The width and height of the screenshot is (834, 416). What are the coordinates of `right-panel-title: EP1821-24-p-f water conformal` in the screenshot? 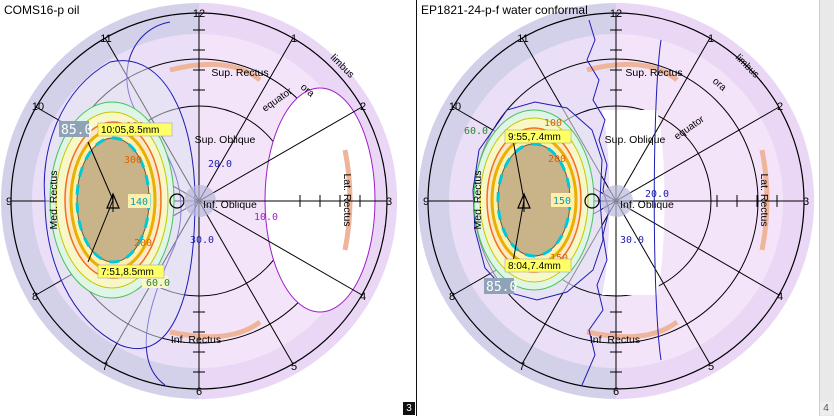 It's located at (504, 10).